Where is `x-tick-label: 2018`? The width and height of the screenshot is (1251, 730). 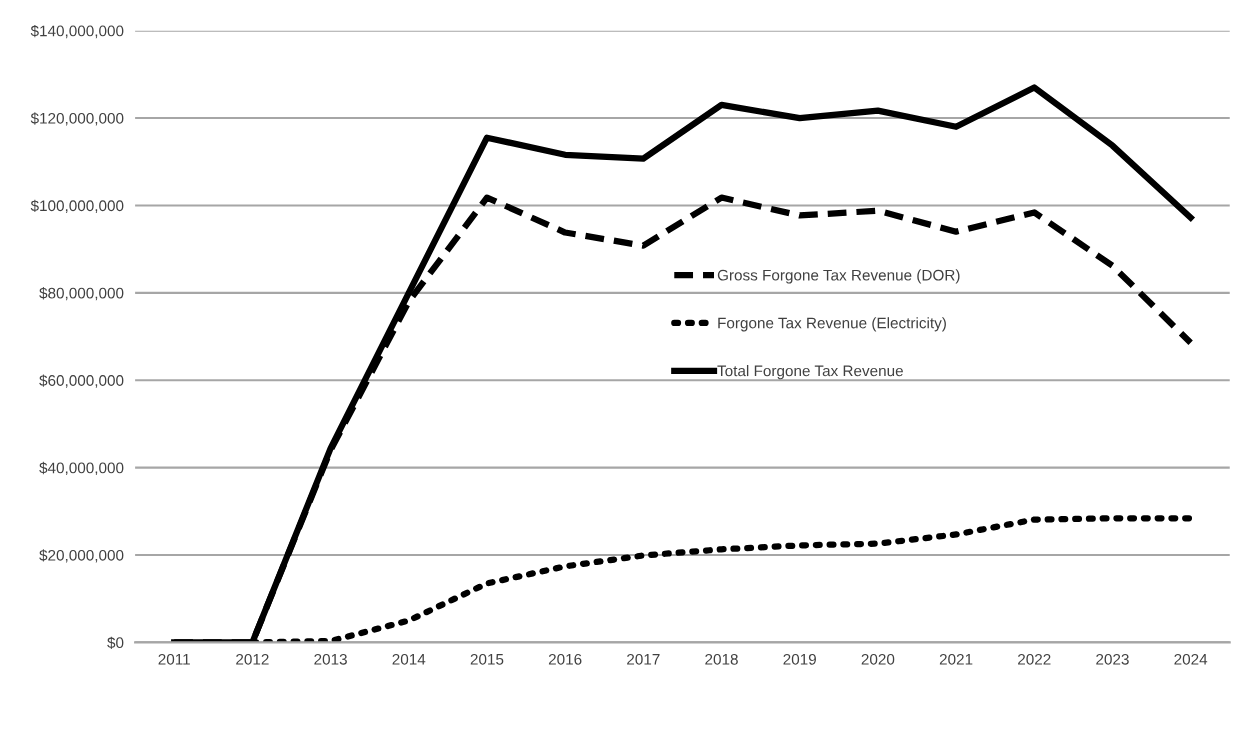
x-tick-label: 2018 is located at coordinates (721, 659).